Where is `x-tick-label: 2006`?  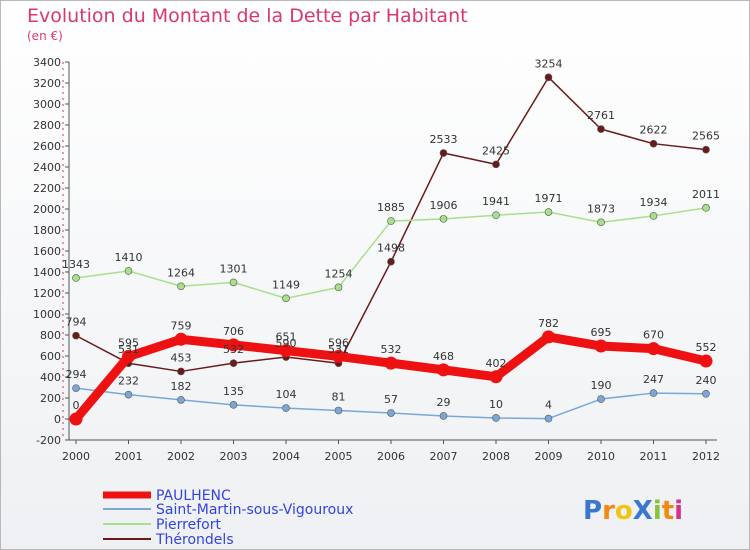
x-tick-label: 2006 is located at coordinates (391, 456).